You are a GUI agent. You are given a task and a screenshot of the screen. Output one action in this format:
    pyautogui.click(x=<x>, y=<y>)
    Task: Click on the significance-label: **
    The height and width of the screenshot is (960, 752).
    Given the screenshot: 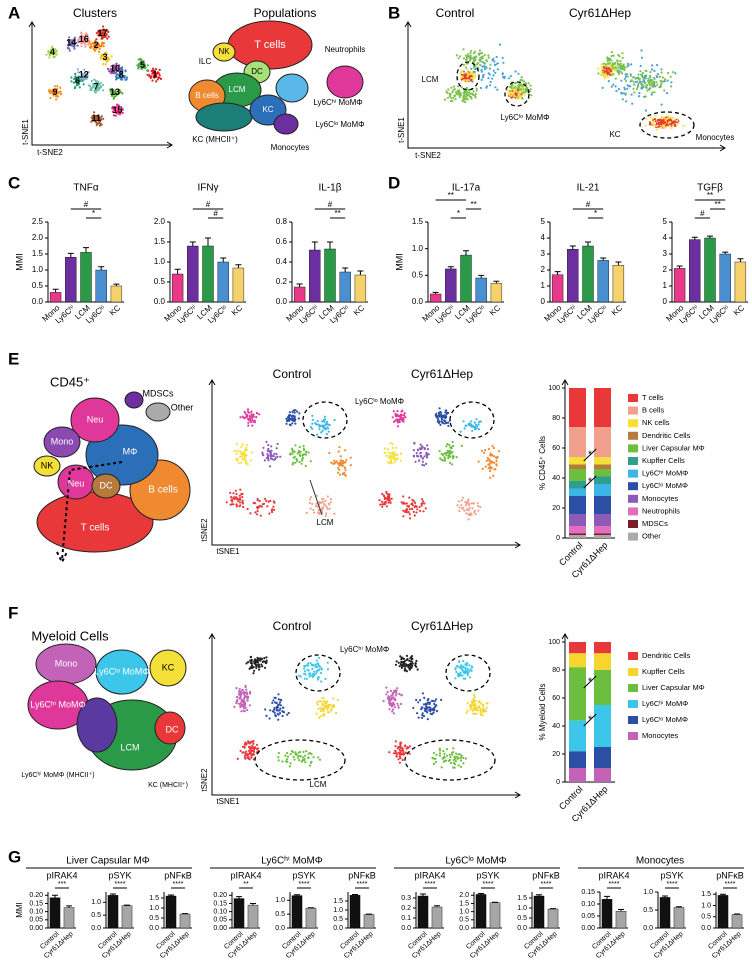 What is the action you would take?
    pyautogui.click(x=246, y=884)
    